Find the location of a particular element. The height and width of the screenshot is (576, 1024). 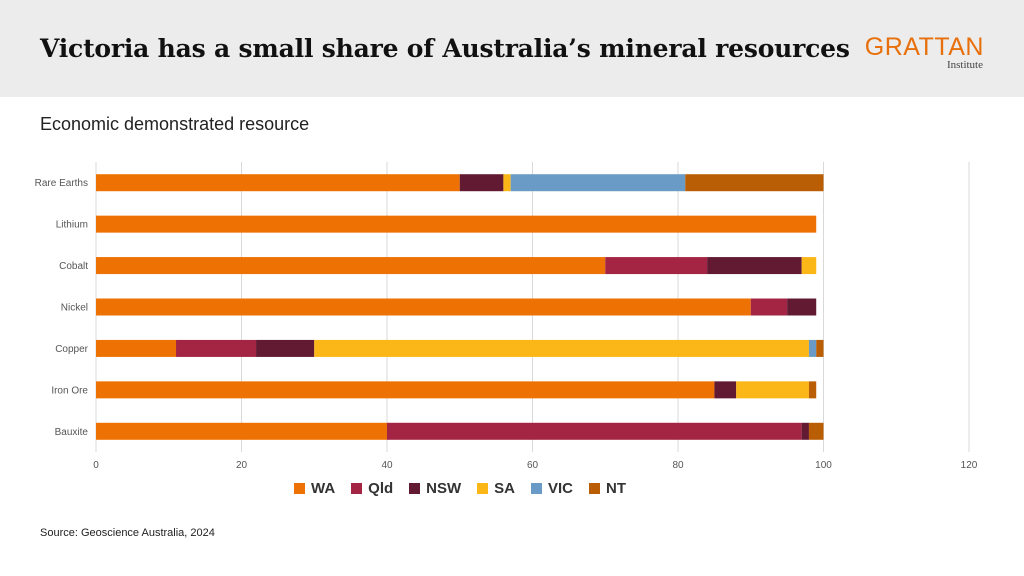

bar-nsw-nickel is located at coordinates (802, 307).